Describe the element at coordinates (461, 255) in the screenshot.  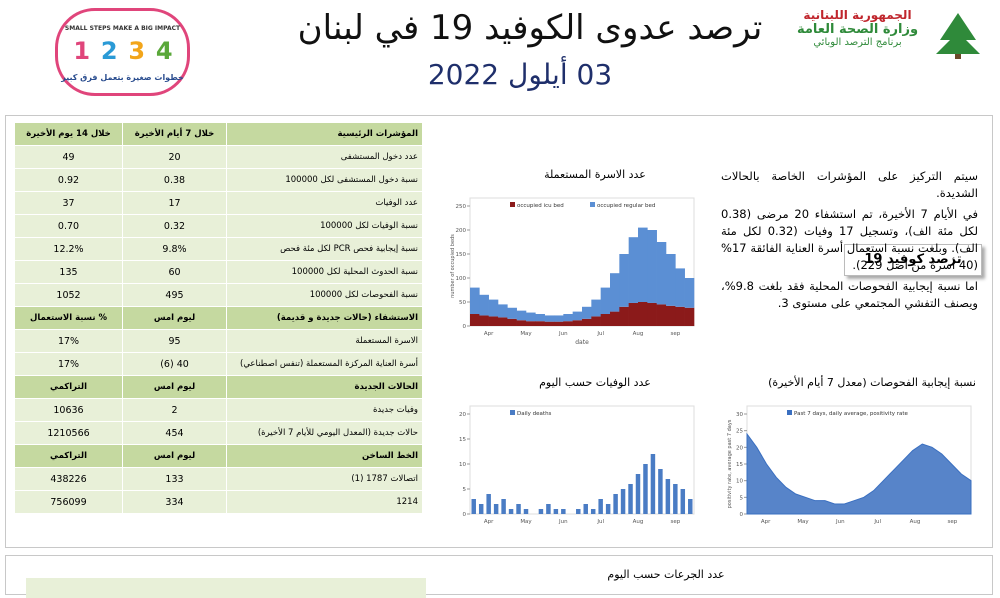
I see `y-tick-label: 150` at that location.